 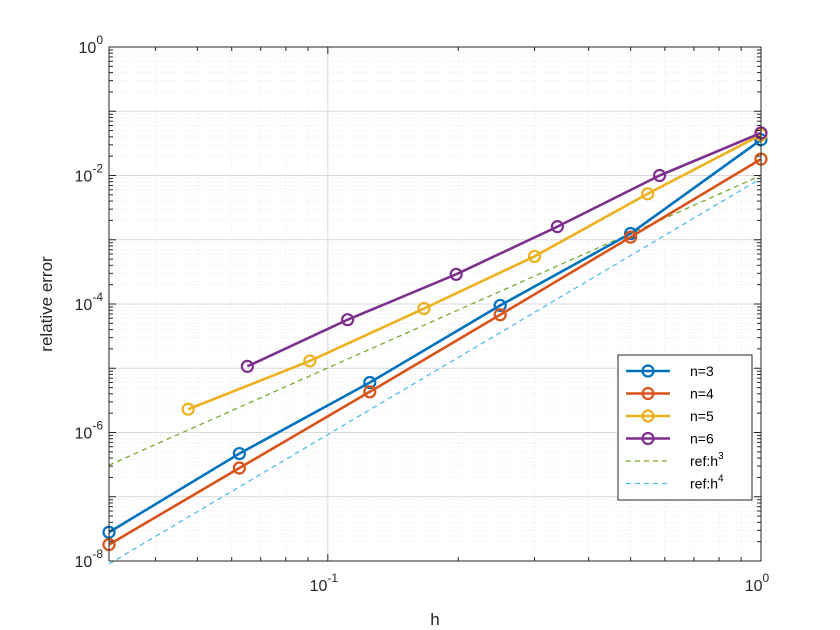 I want to click on legend-entry-label: n=6, so click(x=702, y=439).